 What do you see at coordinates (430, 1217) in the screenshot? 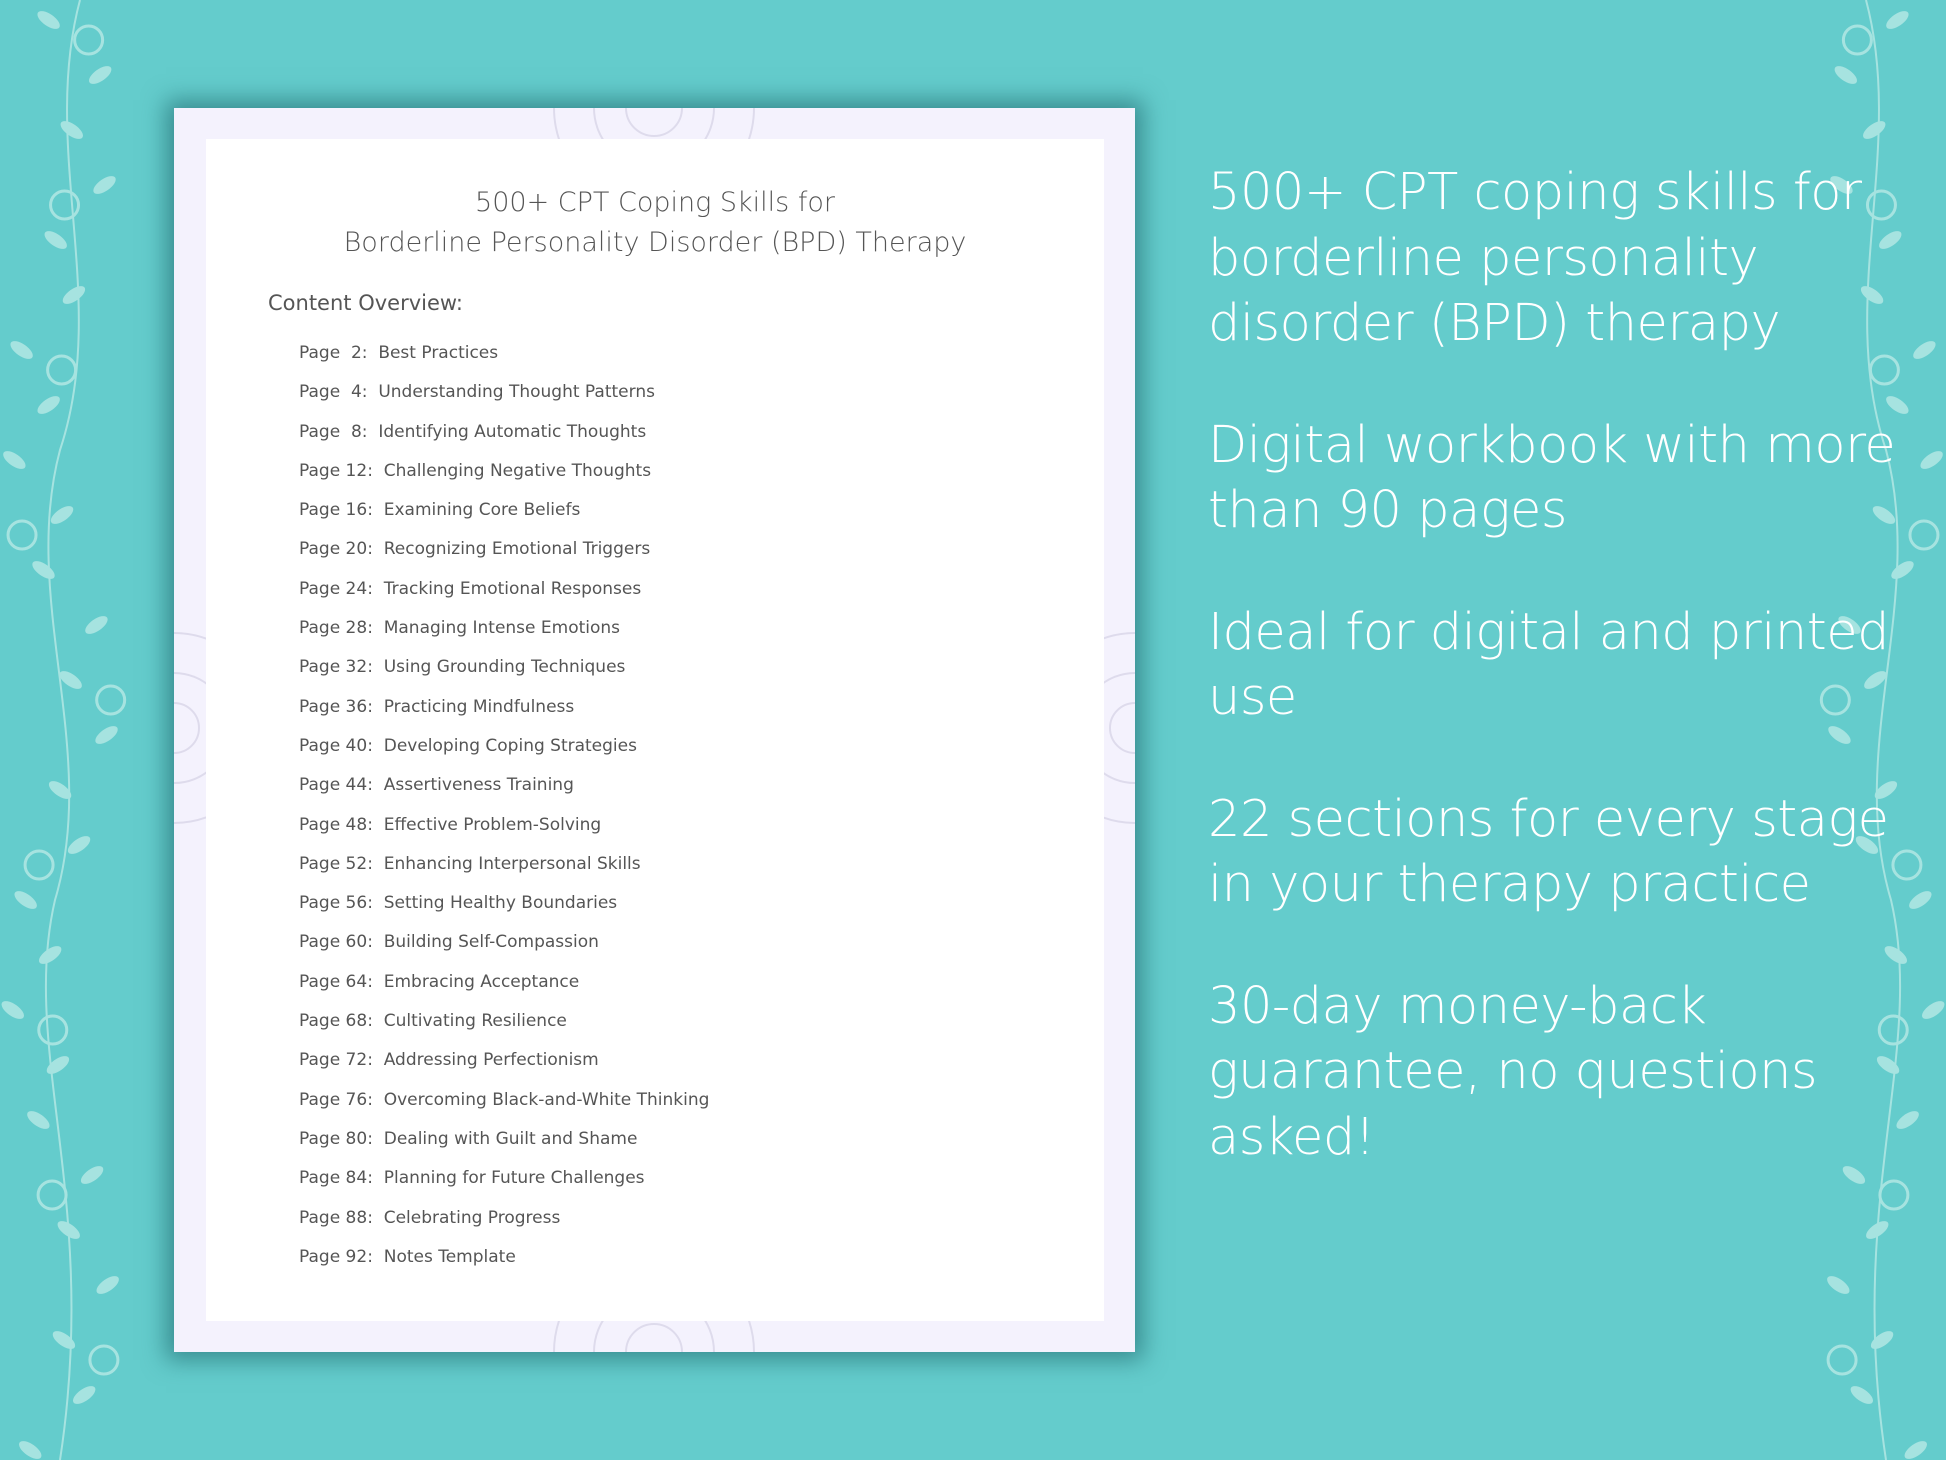
I see `toc-item: Page 88: Celebrating Progress` at bounding box center [430, 1217].